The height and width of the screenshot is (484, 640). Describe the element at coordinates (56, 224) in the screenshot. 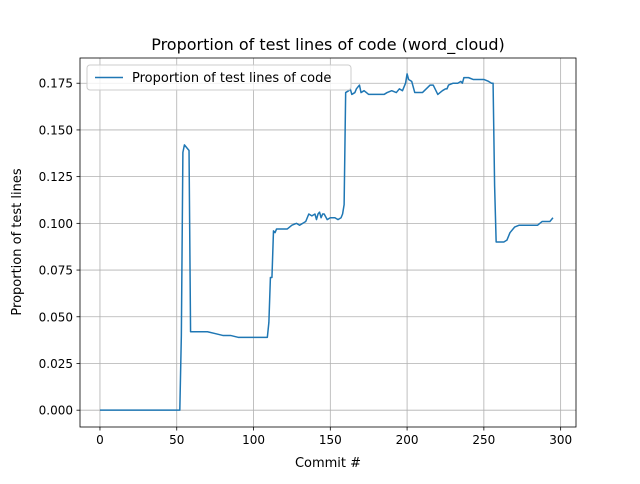

I see `y-tick-label: 0.100` at that location.